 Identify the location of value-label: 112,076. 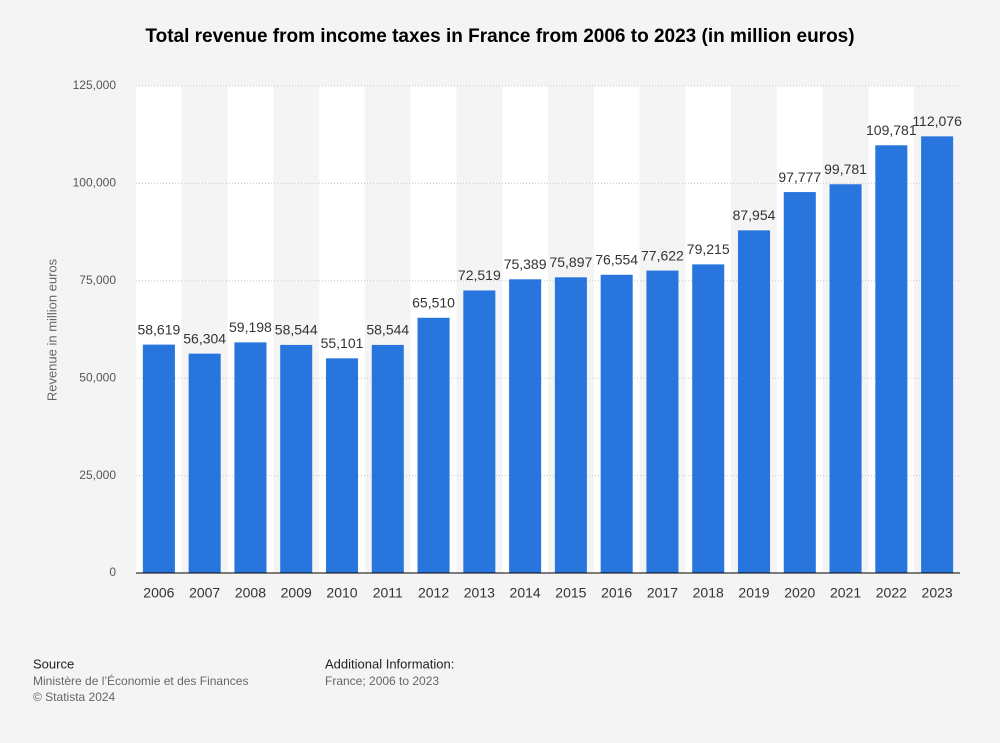
(937, 121).